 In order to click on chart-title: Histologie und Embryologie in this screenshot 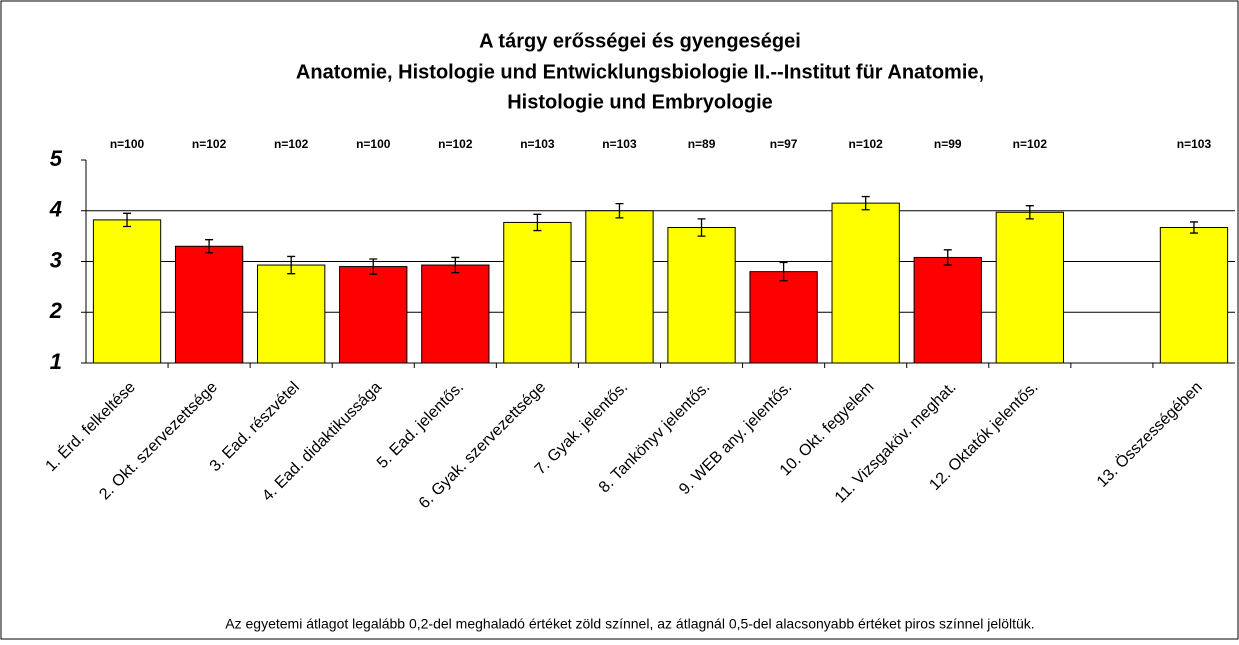, I will do `click(640, 102)`.